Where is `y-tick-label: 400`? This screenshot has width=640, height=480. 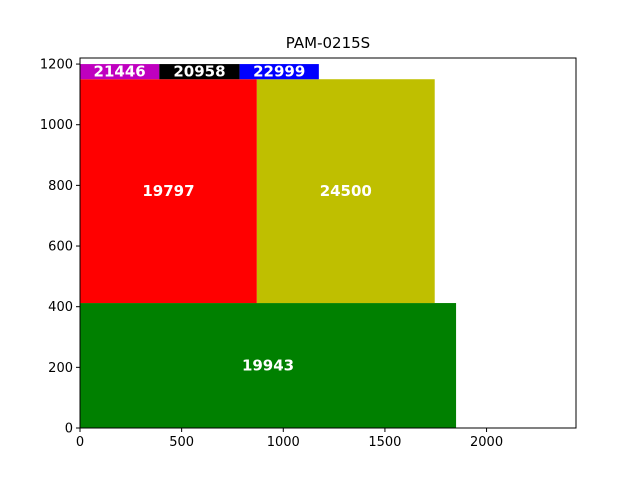 y-tick-label: 400 is located at coordinates (60, 307).